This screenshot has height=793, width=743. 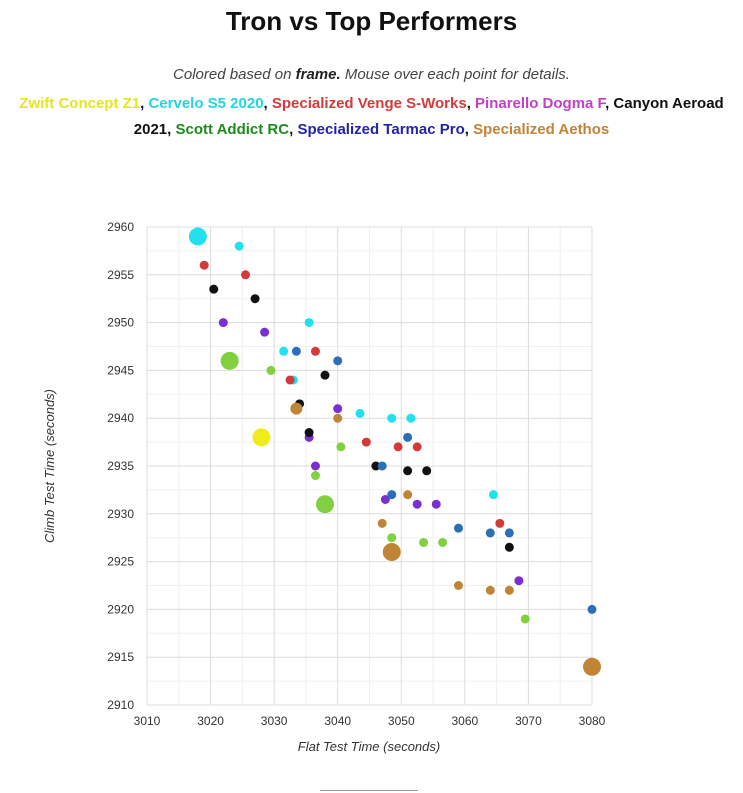 I want to click on x-tick-label: 3060, so click(x=465, y=721).